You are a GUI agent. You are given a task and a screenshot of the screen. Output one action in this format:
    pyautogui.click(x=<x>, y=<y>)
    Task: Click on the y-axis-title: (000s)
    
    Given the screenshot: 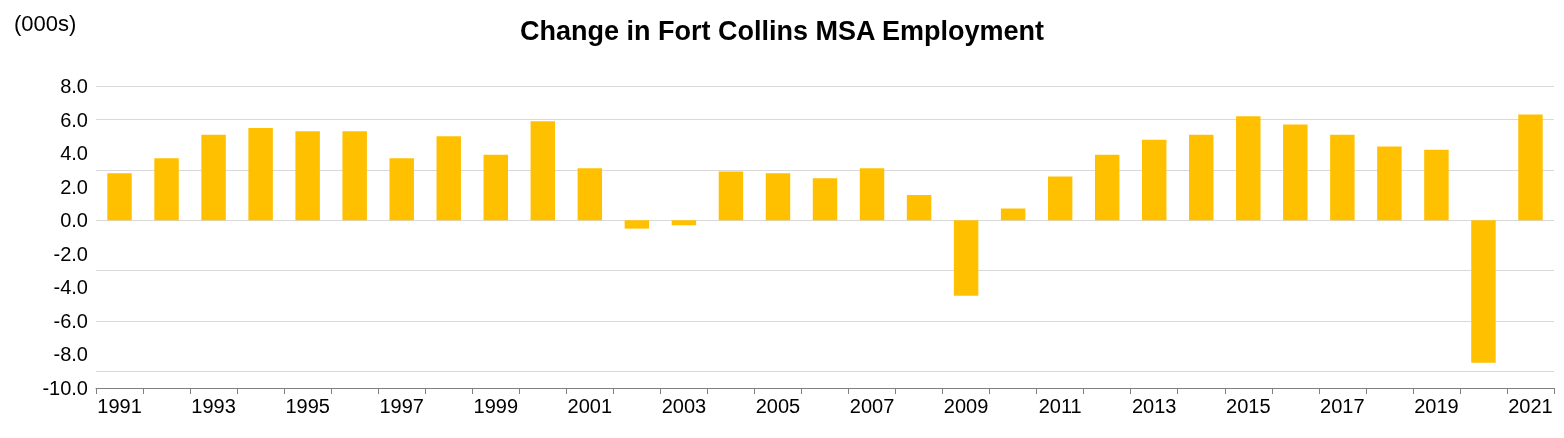 What is the action you would take?
    pyautogui.click(x=45, y=23)
    